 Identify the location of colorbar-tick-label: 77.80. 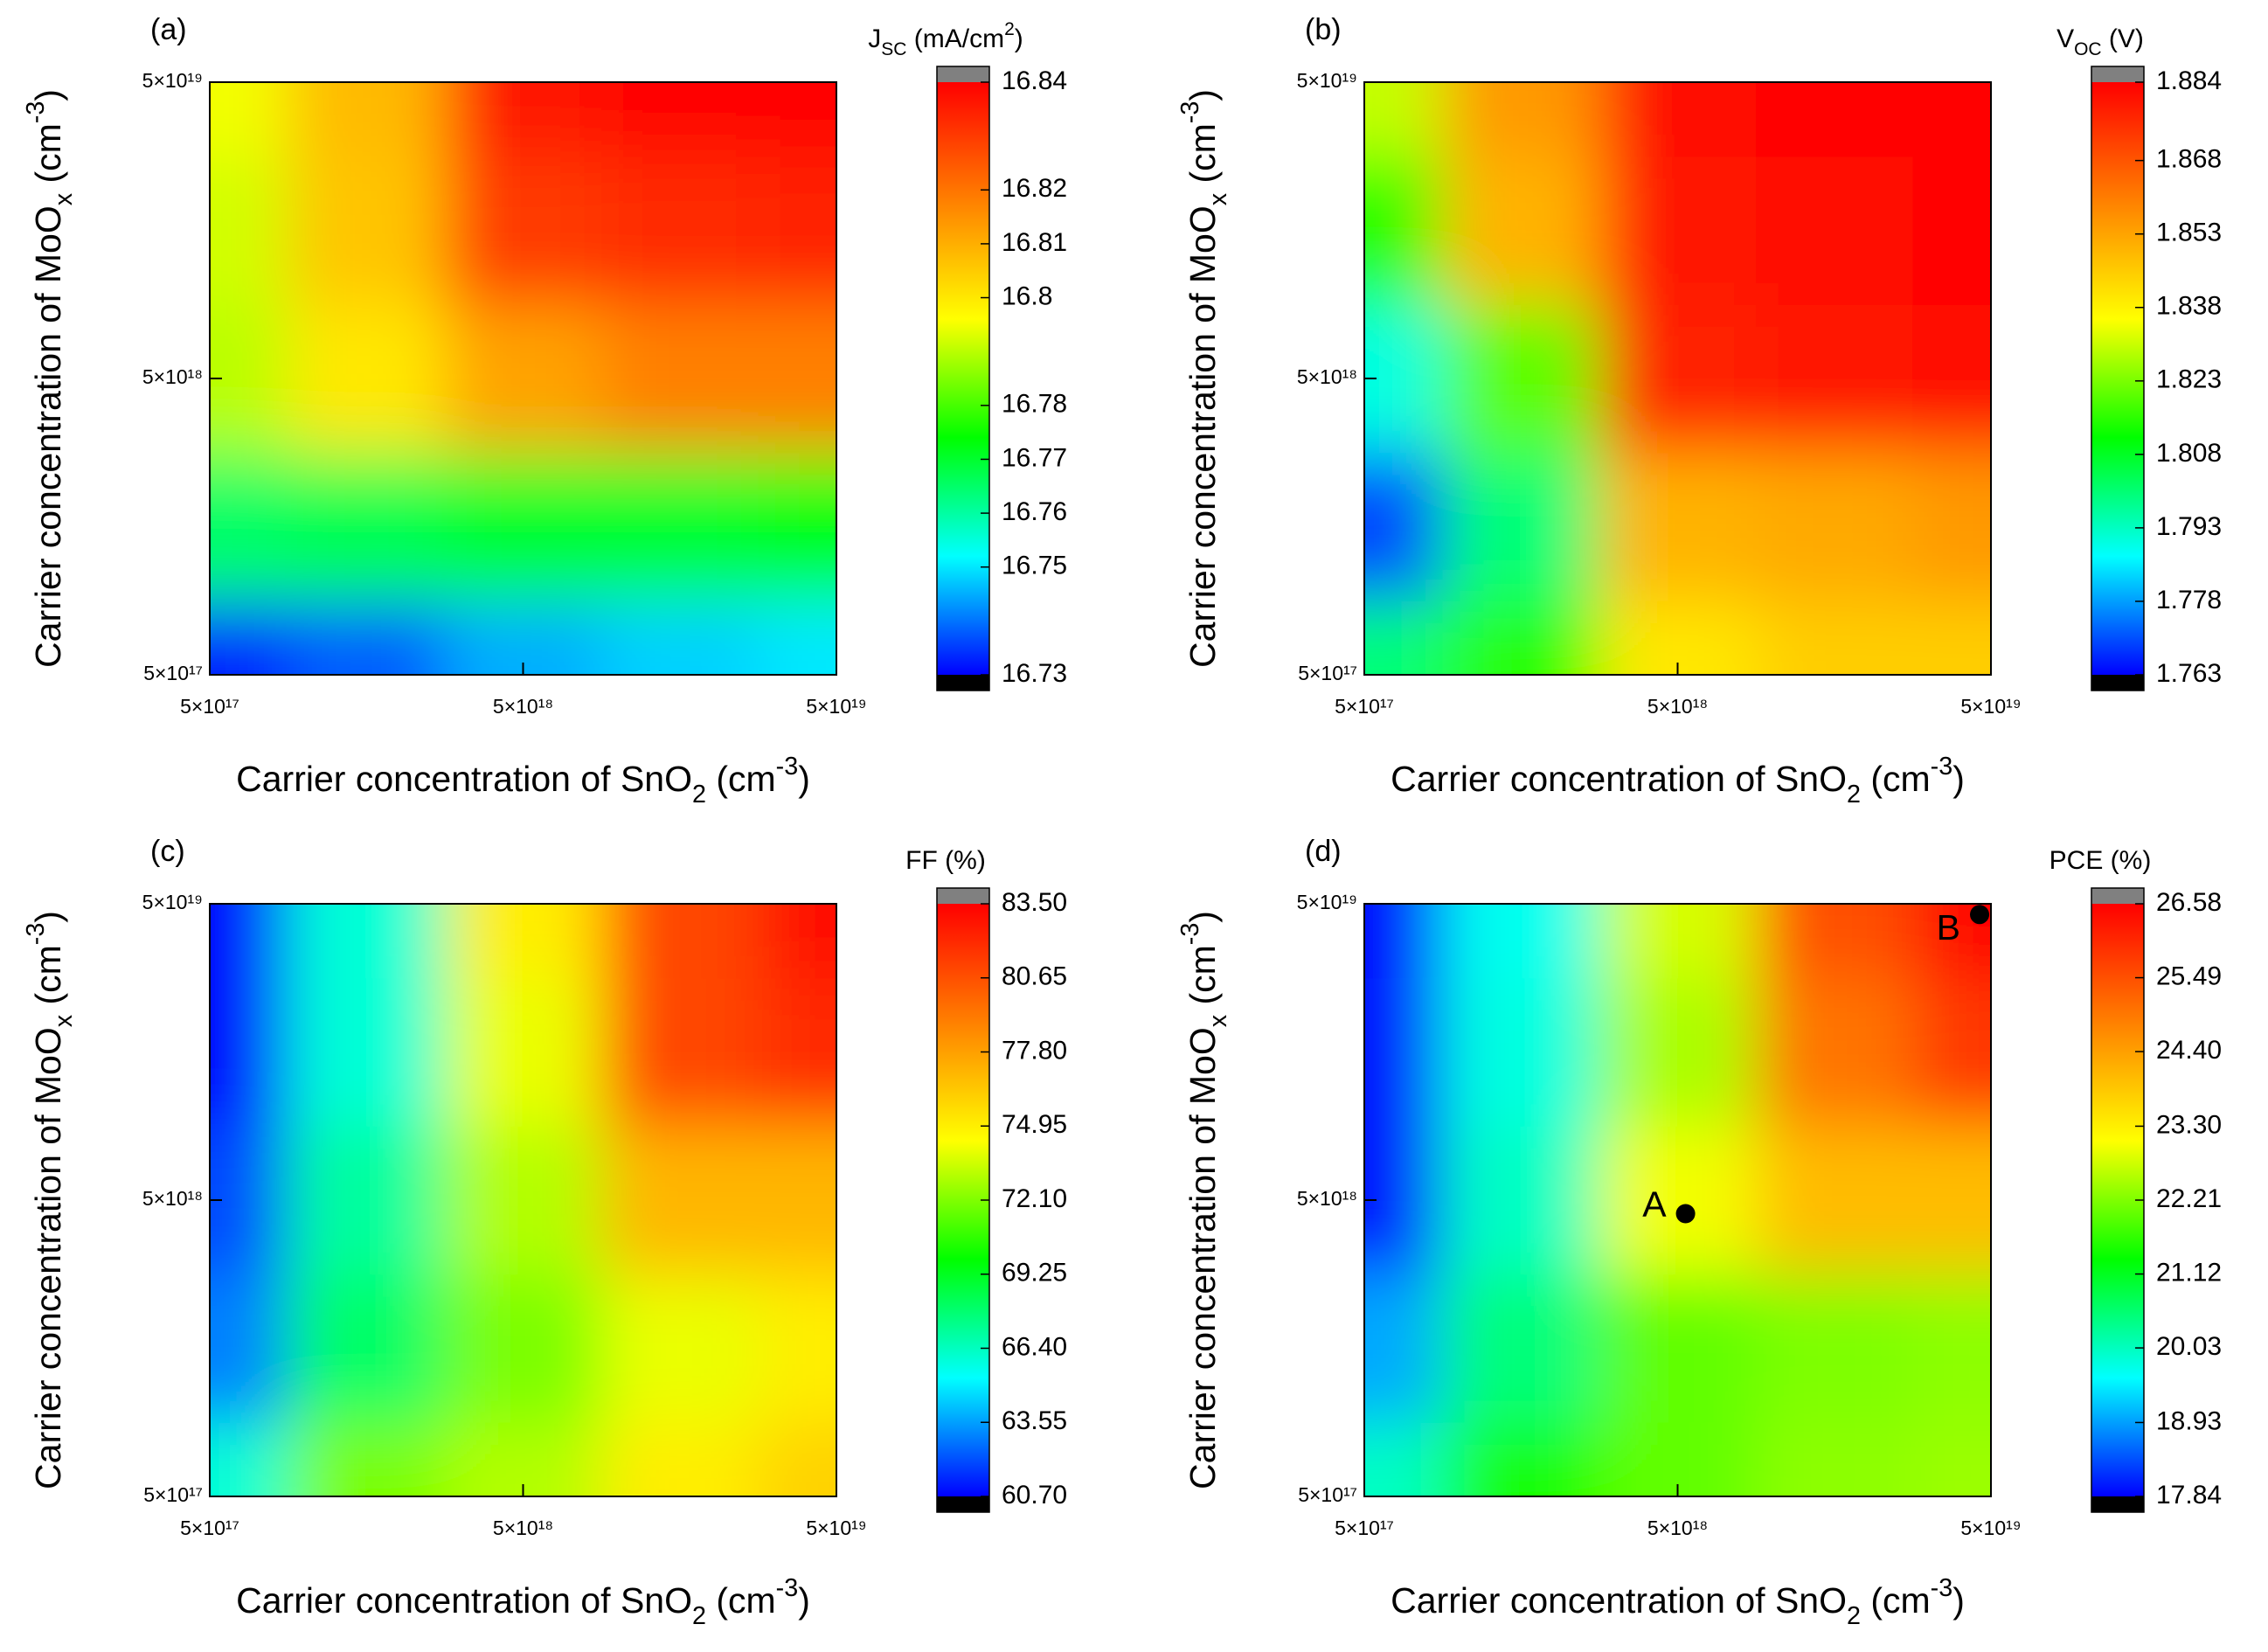
(1034, 1051).